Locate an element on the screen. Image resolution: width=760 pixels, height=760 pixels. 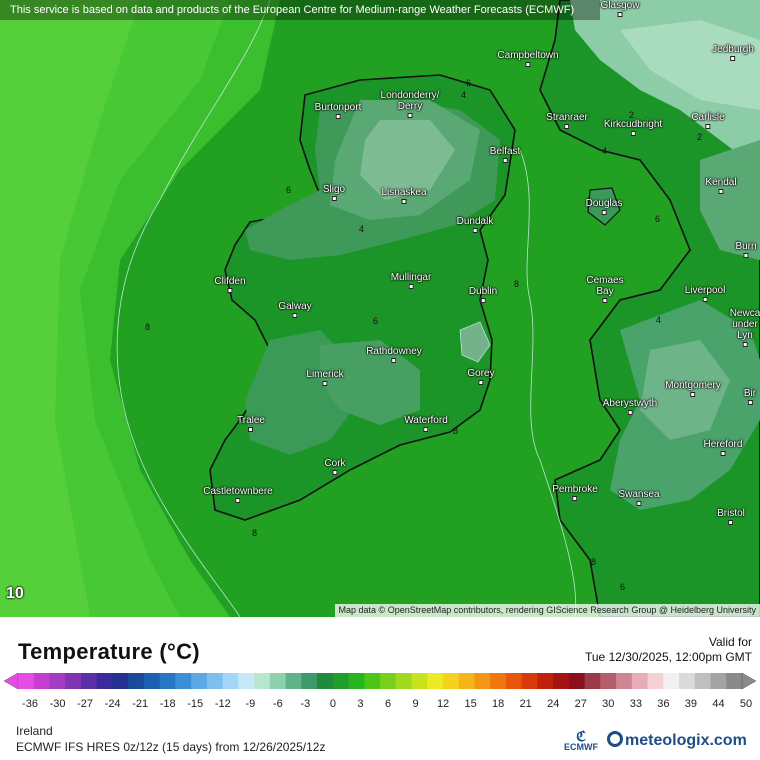
scale-tick-label: 27 is located at coordinates (581, 704).